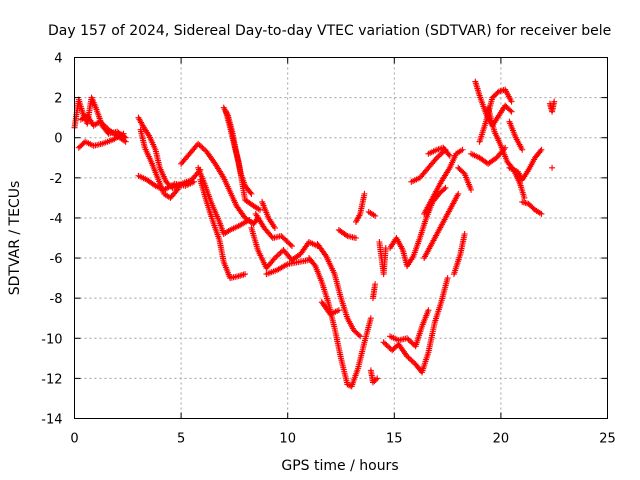 The image size is (640, 480). What do you see at coordinates (74, 439) in the screenshot?
I see `x-tick-label: 0` at bounding box center [74, 439].